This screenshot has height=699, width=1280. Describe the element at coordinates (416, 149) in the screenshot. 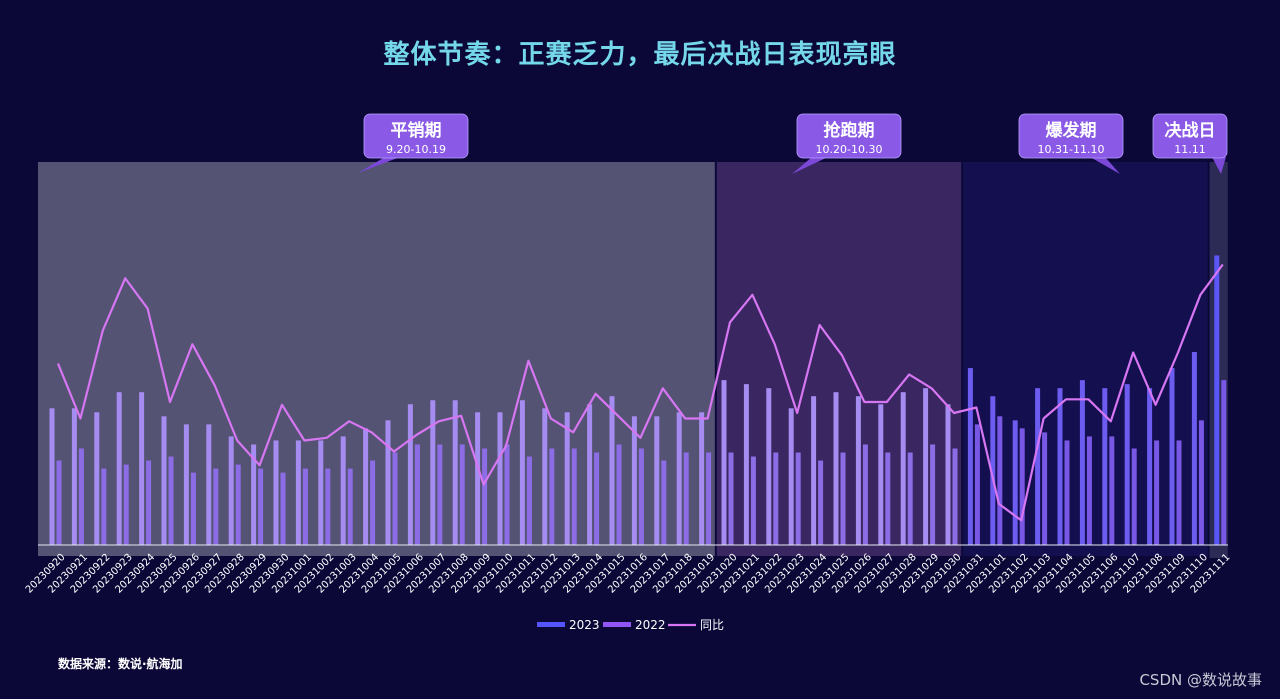

I see `callout-range: 9.20-10.19` at that location.